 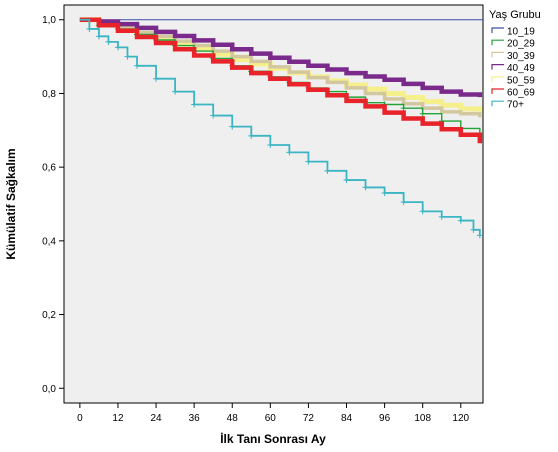 What do you see at coordinates (521, 80) in the screenshot?
I see `legend-label-50_59: 50_59` at bounding box center [521, 80].